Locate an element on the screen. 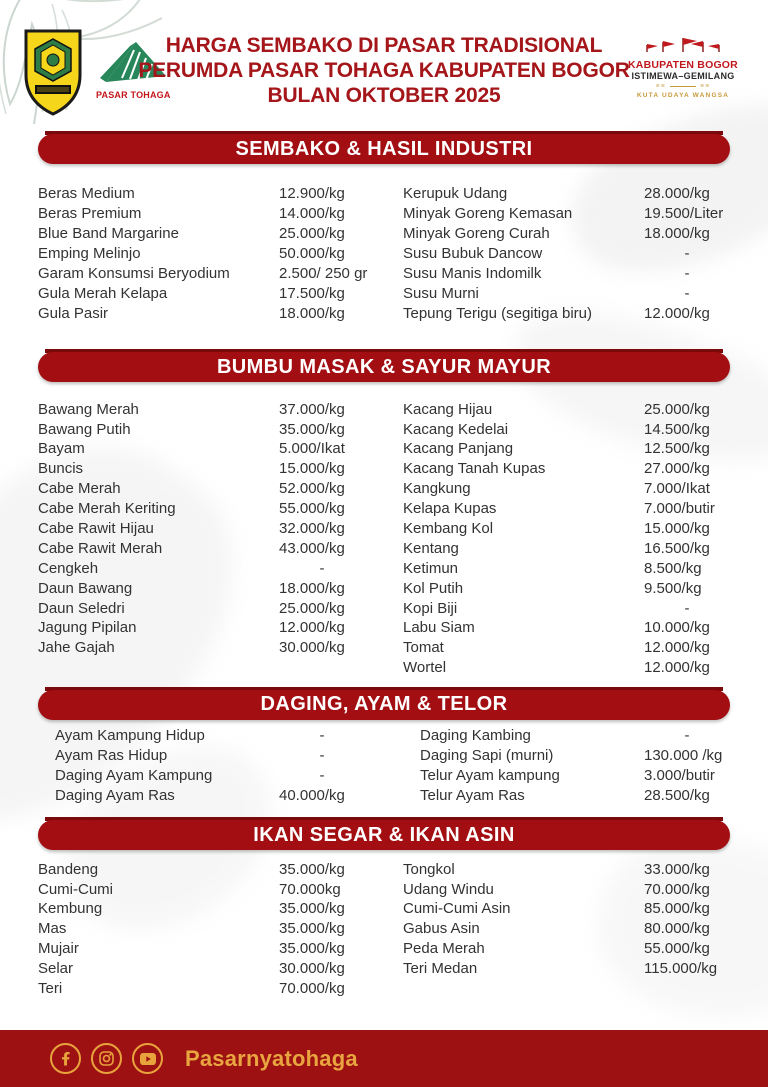 This screenshot has width=768, height=1087. price-row: Cumi-Cumi 70.000kg is located at coordinates (201, 889).